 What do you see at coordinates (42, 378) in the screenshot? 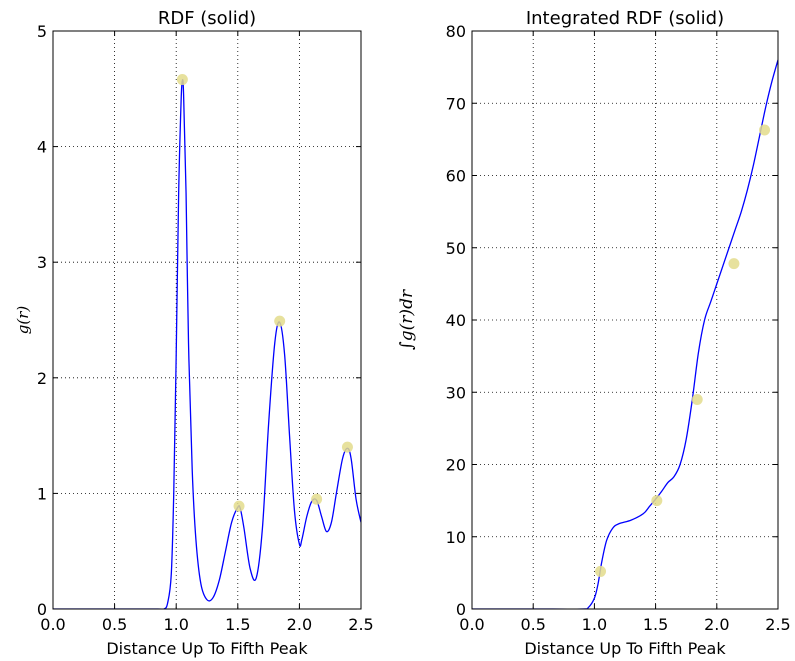
I see `rdf-y-tick-label: 2` at bounding box center [42, 378].